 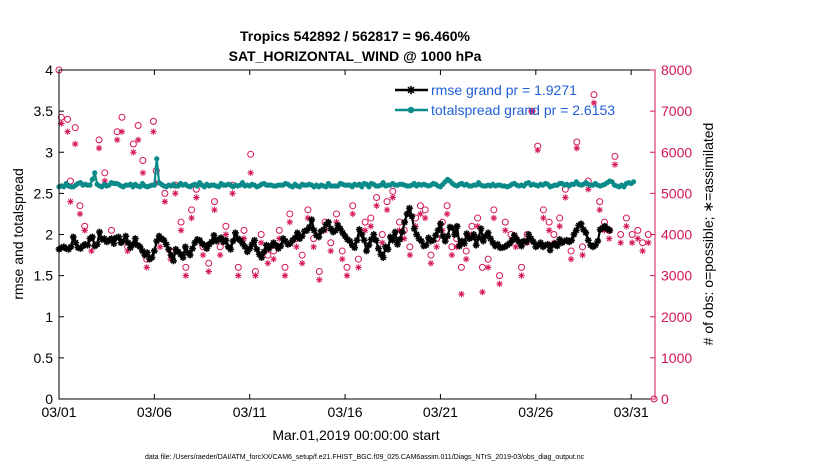 I want to click on legend-label-spread: totalspread grand pr = 2.6153, so click(x=523, y=110).